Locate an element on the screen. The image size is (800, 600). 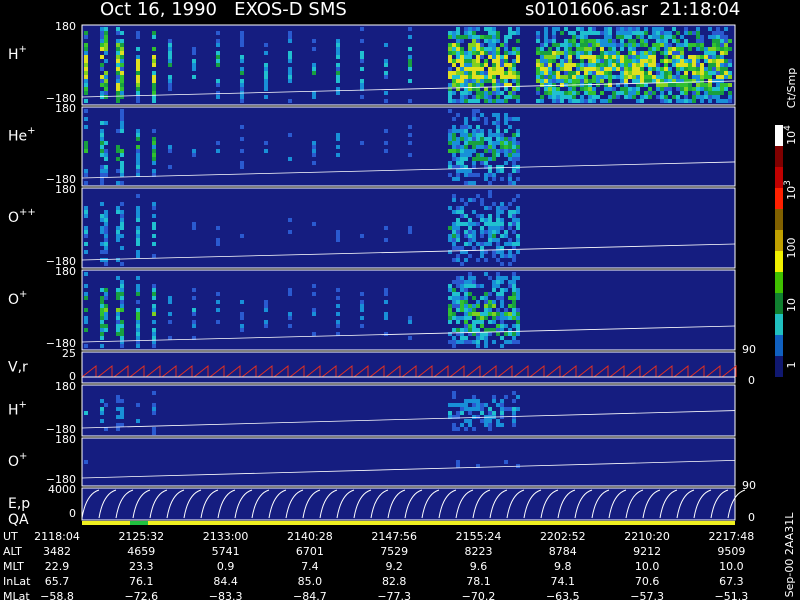
file-stamp: s0101606.asr 21:18:04 is located at coordinates (632, 10).